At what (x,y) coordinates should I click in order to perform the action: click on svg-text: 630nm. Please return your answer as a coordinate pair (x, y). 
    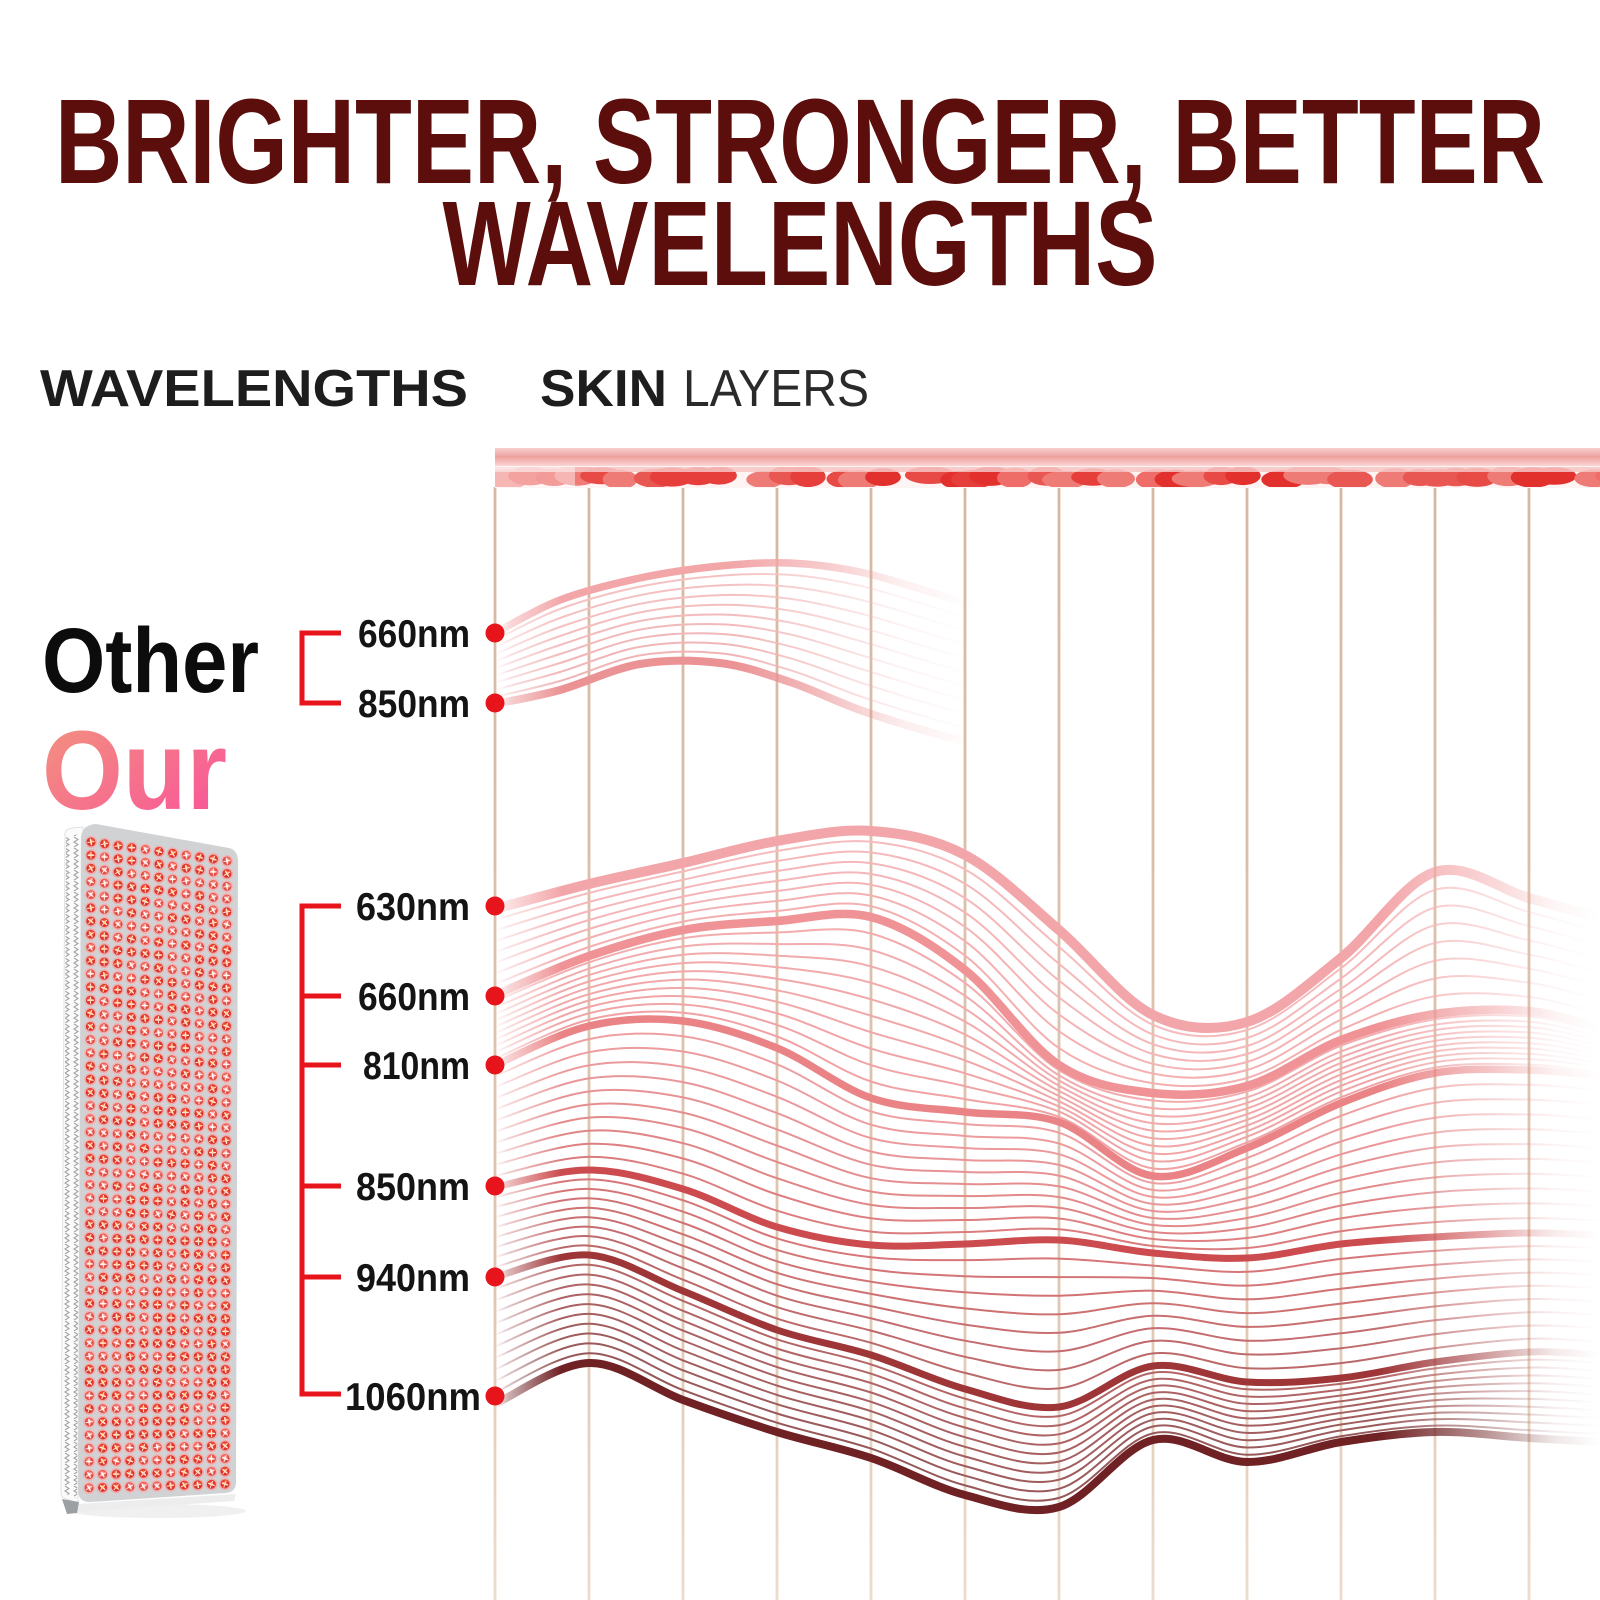
    Looking at the image, I should click on (413, 907).